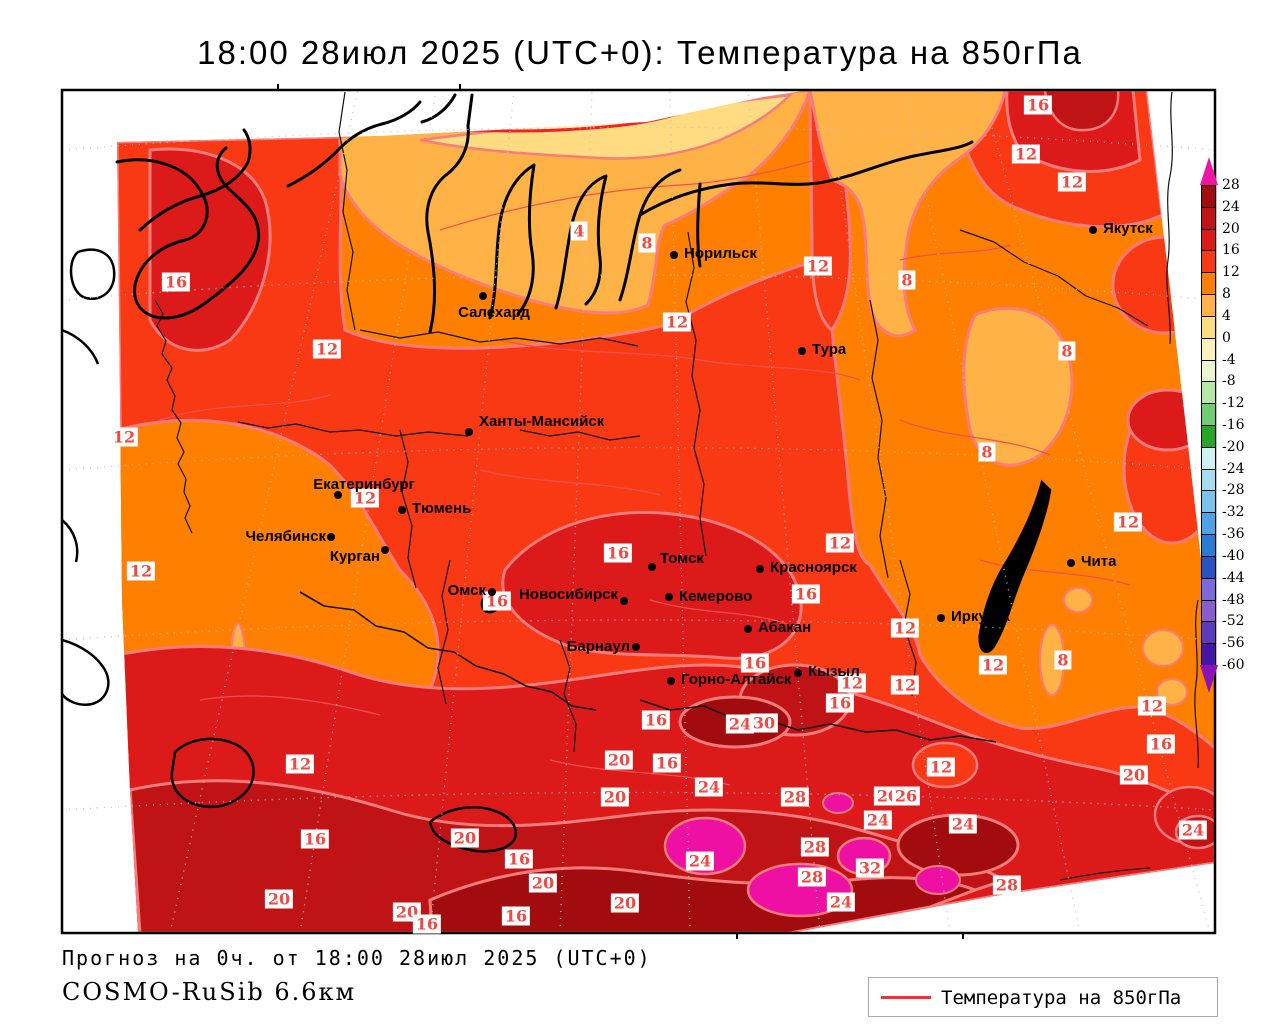 This screenshot has width=1280, height=1024. Describe the element at coordinates (1233, 446) in the screenshot. I see `colorbar-tick-label: -20` at that location.